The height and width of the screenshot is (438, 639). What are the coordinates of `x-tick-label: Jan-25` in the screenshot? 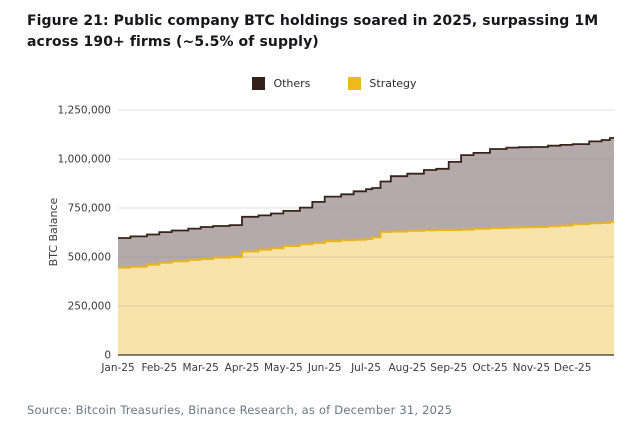 It's located at (117, 368).